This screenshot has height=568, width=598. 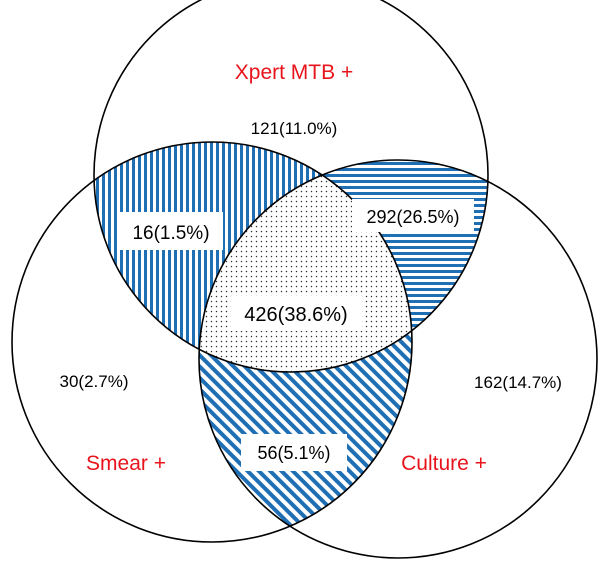 I want to click on smear-culture-value: 56(5.1%), so click(x=293, y=453).